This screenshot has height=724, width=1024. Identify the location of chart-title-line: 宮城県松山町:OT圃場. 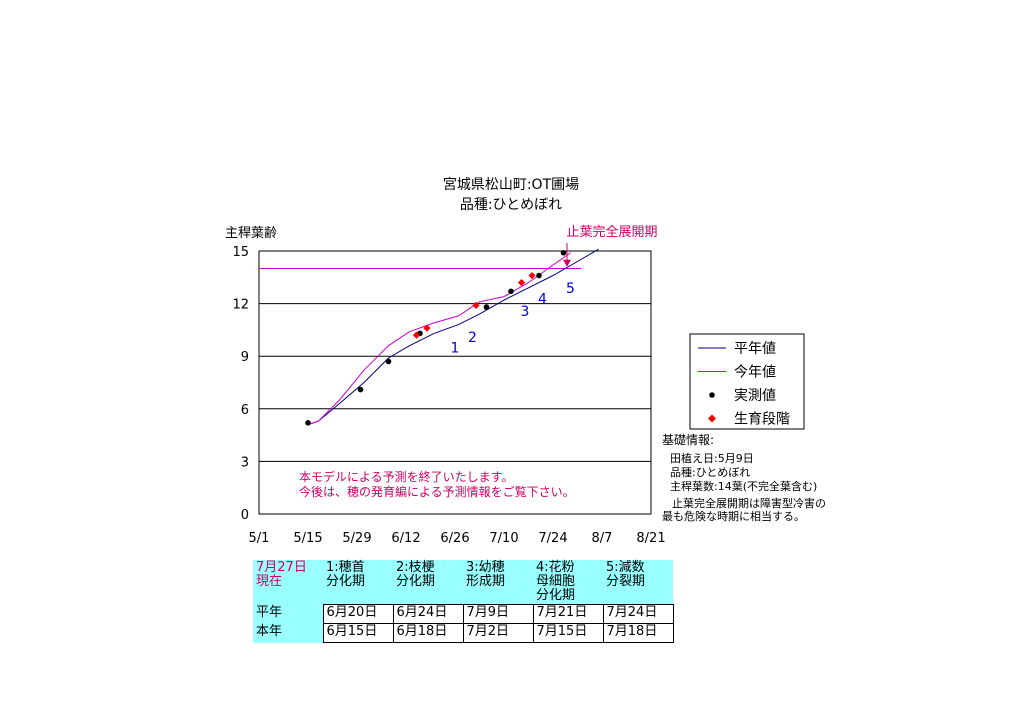
(511, 185).